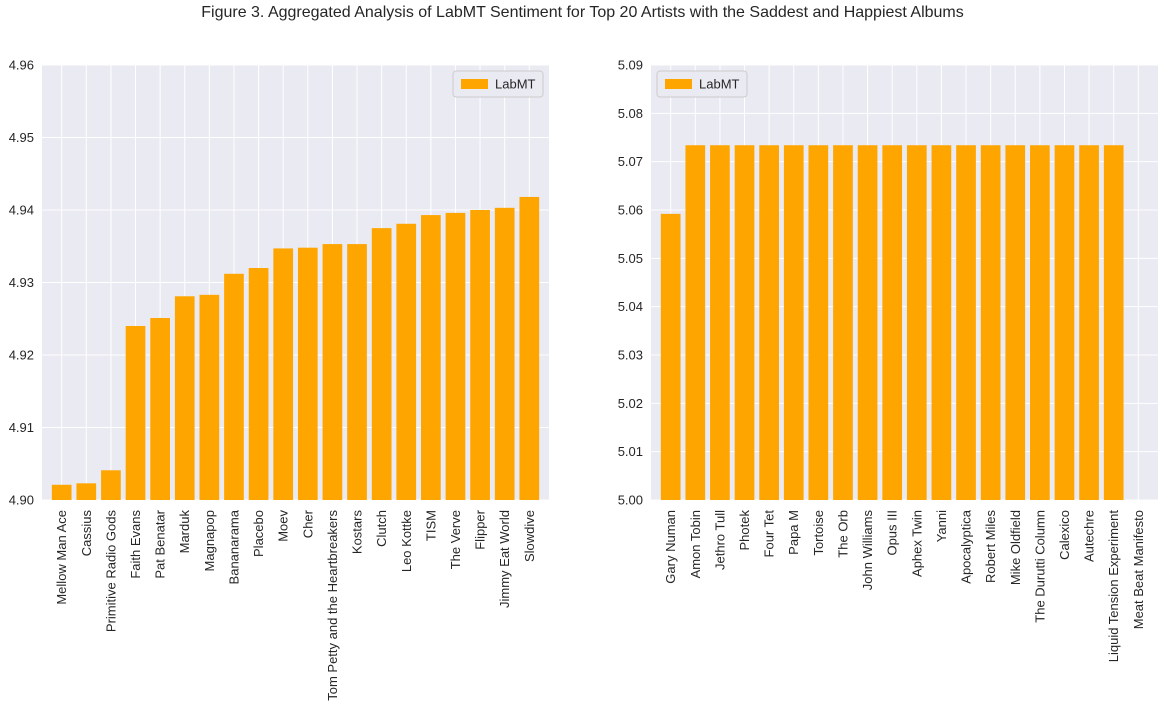 The width and height of the screenshot is (1165, 708). I want to click on x-tick-label: John Williams, so click(867, 550).